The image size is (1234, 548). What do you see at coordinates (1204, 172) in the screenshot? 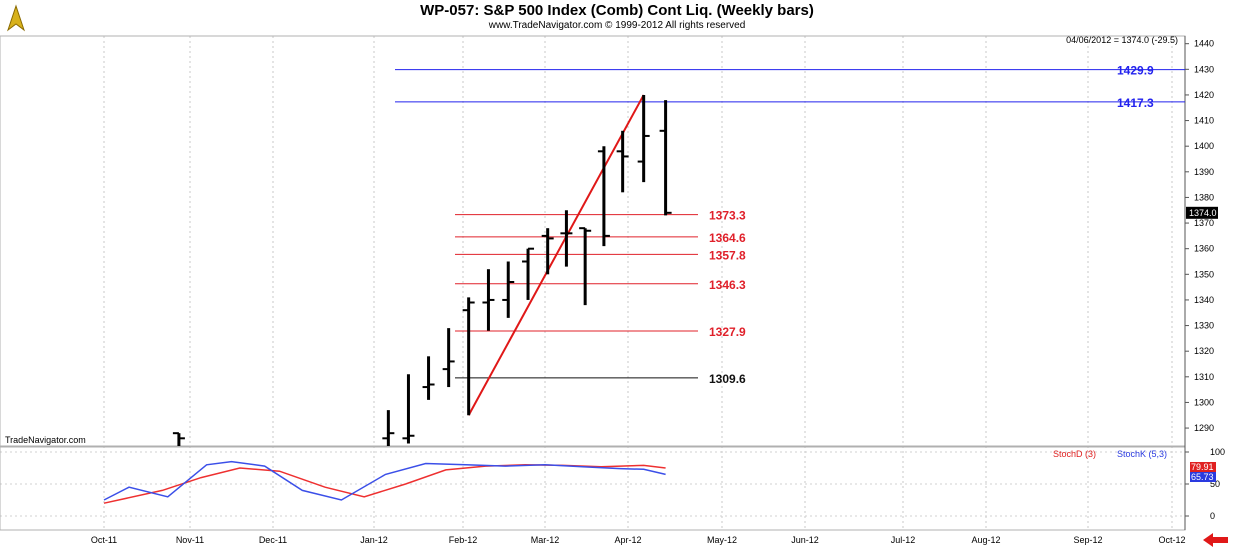
I see `price-tick-label: 1390` at bounding box center [1204, 172].